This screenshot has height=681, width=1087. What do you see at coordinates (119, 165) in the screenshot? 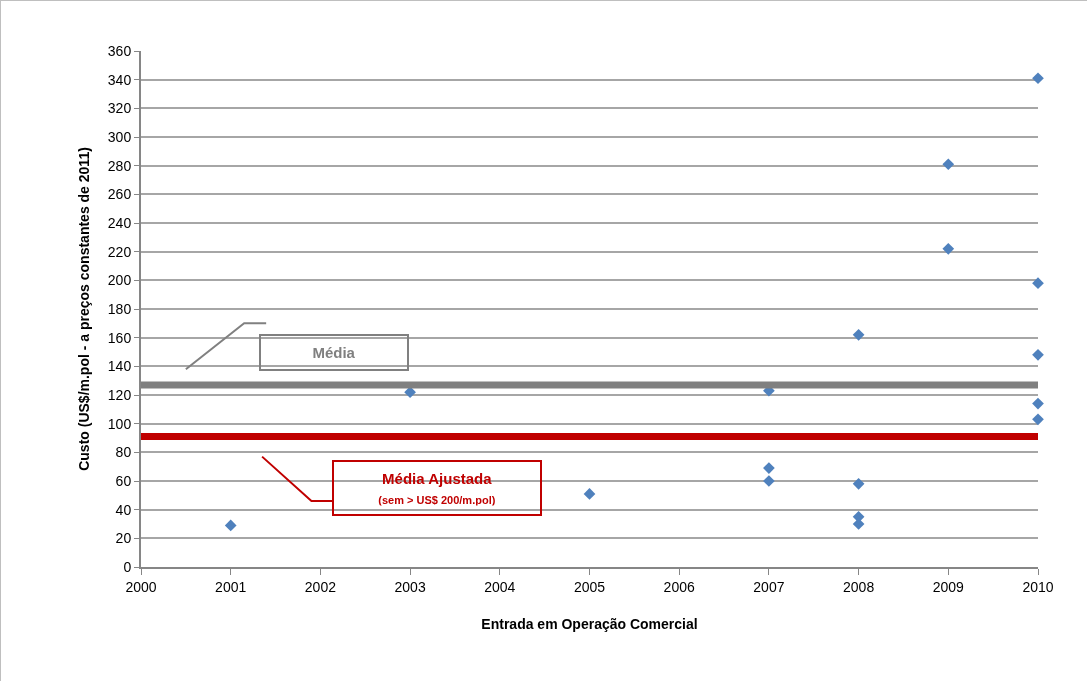
I see `y-tick-label: 280` at bounding box center [119, 165].